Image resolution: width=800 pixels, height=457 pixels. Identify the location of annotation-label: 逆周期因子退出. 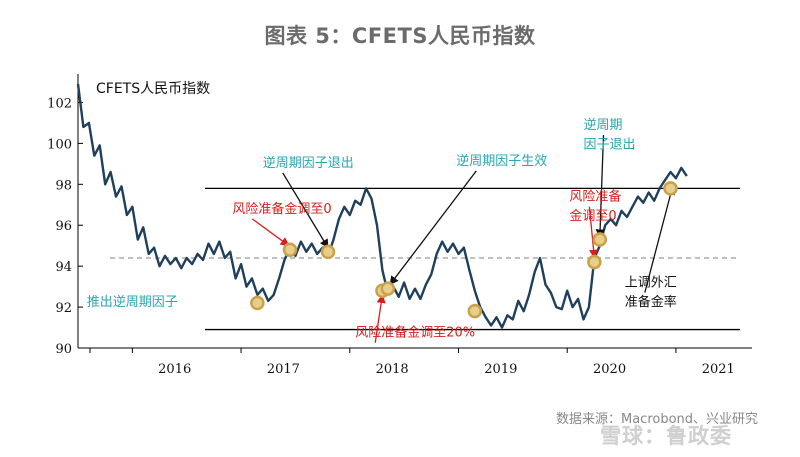
(308, 163).